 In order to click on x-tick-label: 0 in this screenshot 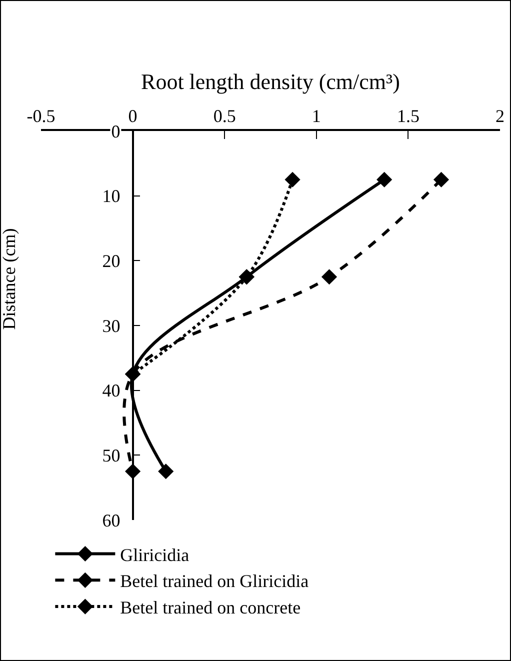, I will do `click(133, 116)`.